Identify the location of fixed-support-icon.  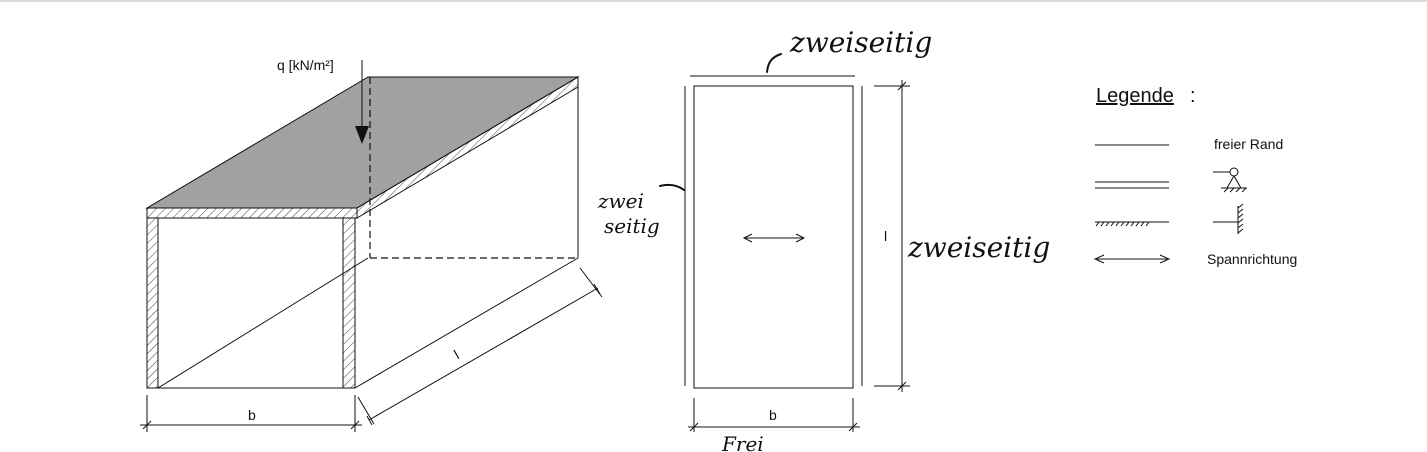
(1228, 218).